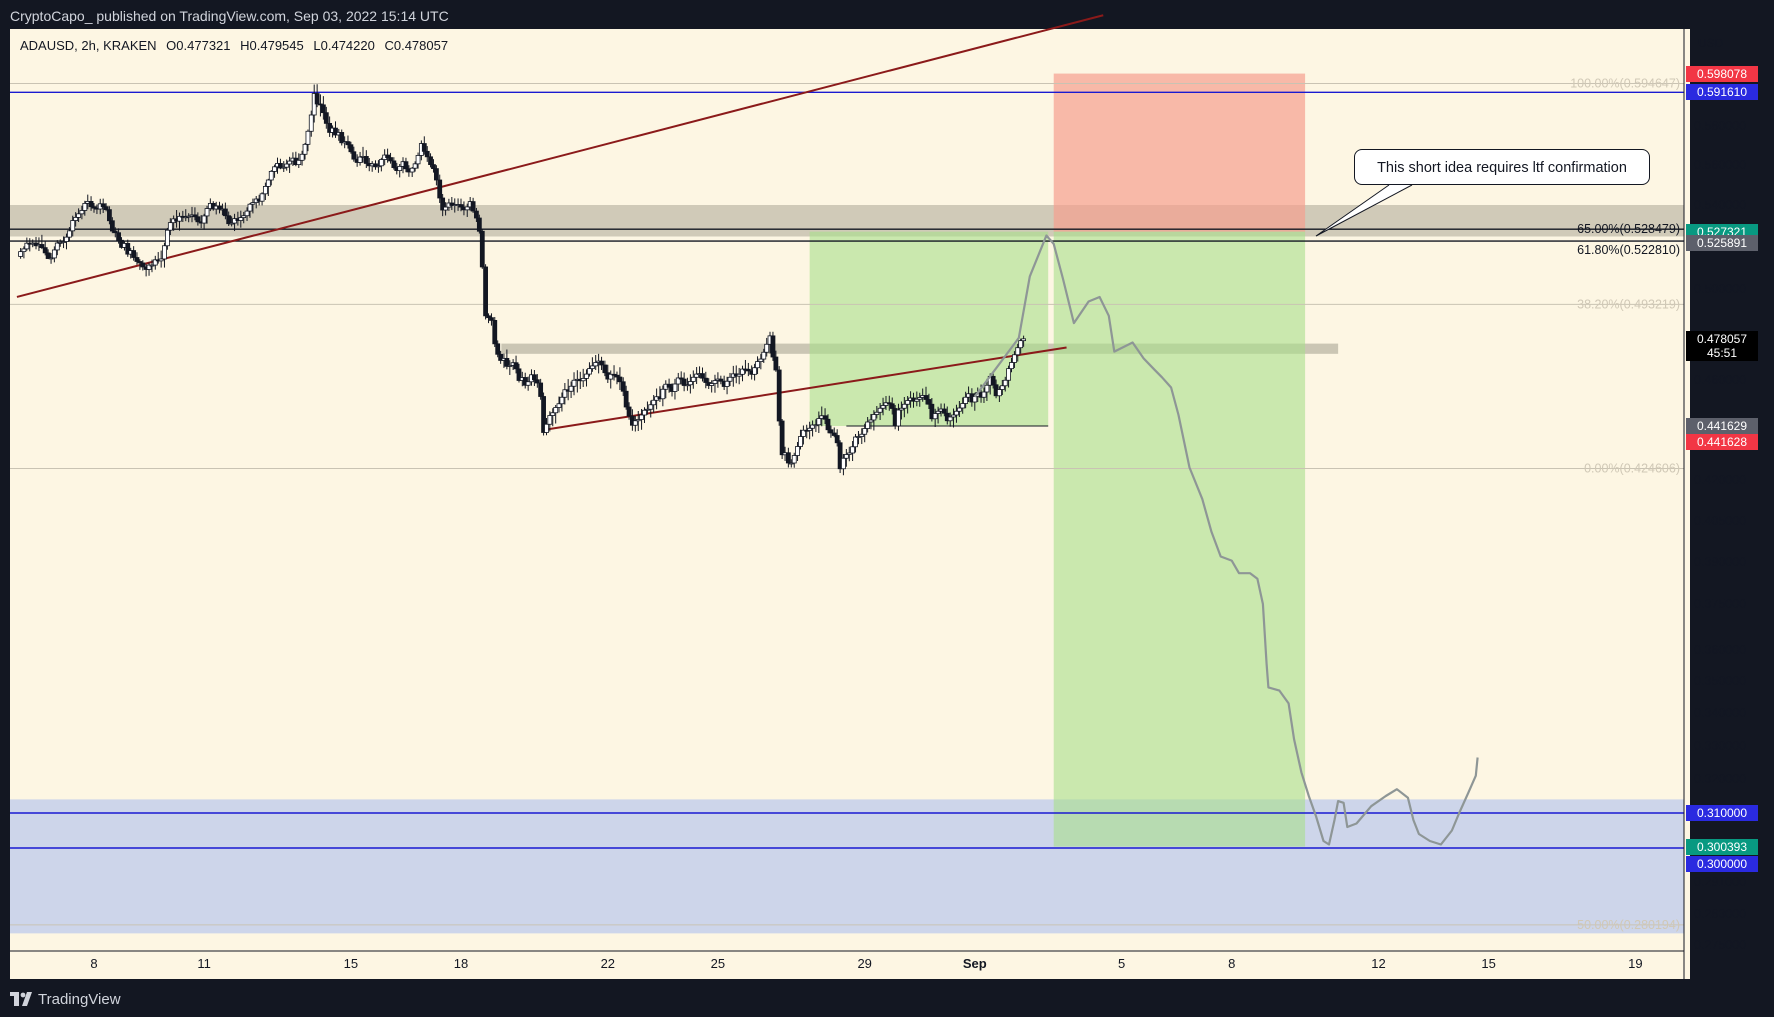 Image resolution: width=1774 pixels, height=1017 pixels. I want to click on time-axis: 8 11 15 18 22 25 29 Sep 5 8 12 15 19, so click(866, 963).